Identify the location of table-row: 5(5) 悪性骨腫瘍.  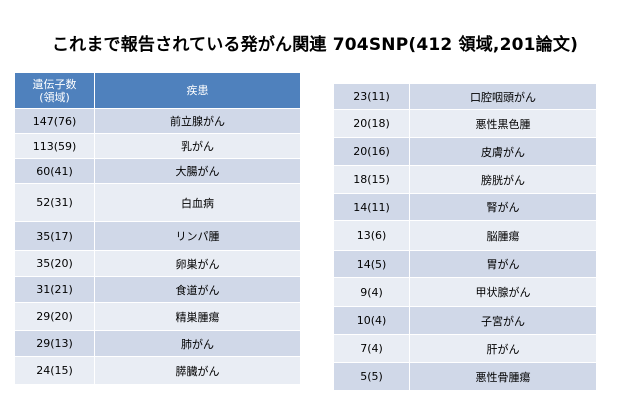
(465, 376).